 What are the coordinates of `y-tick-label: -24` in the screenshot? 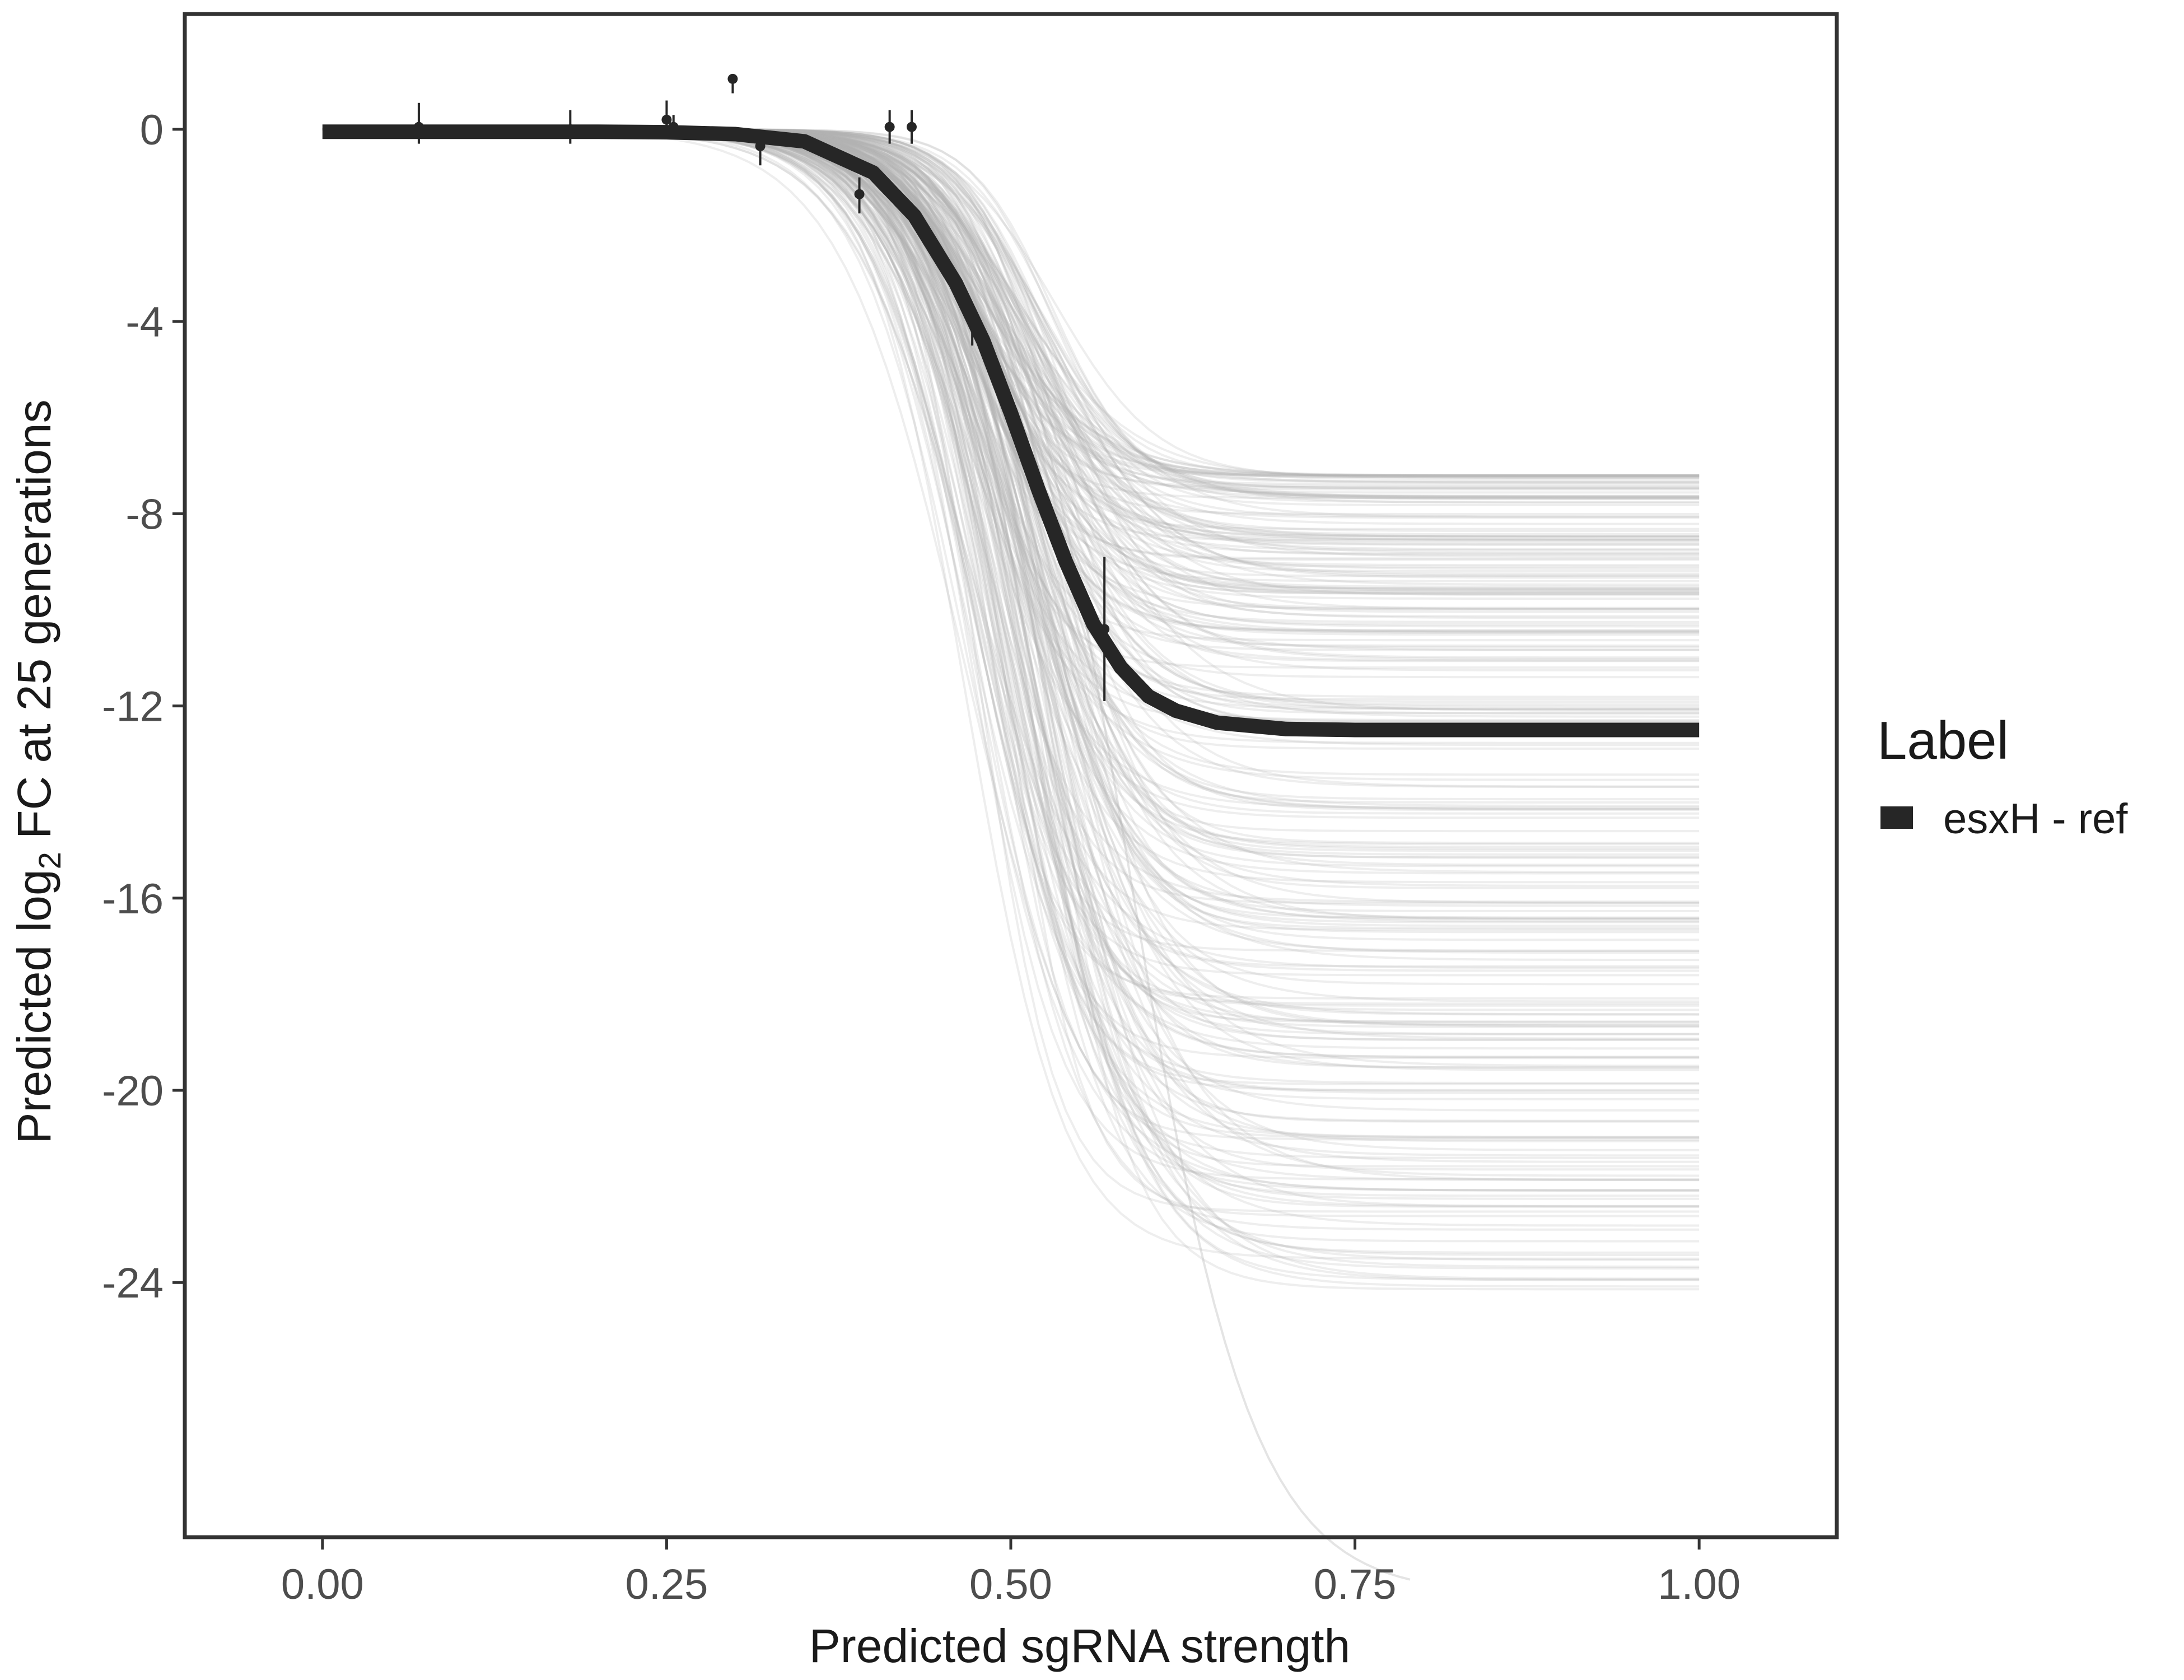 It's located at (133, 1283).